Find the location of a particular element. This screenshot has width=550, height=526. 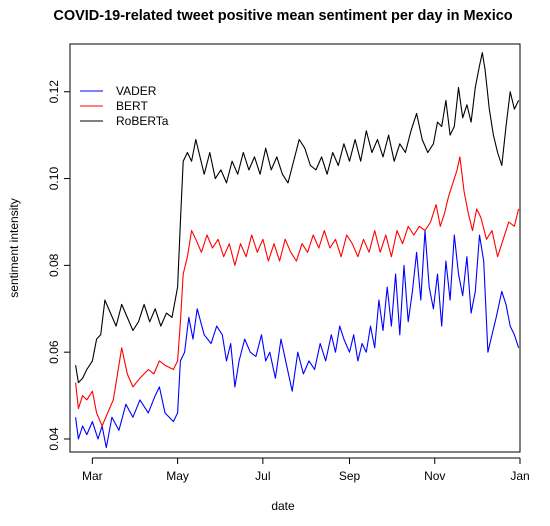

x-axis-label: date is located at coordinates (283, 506).